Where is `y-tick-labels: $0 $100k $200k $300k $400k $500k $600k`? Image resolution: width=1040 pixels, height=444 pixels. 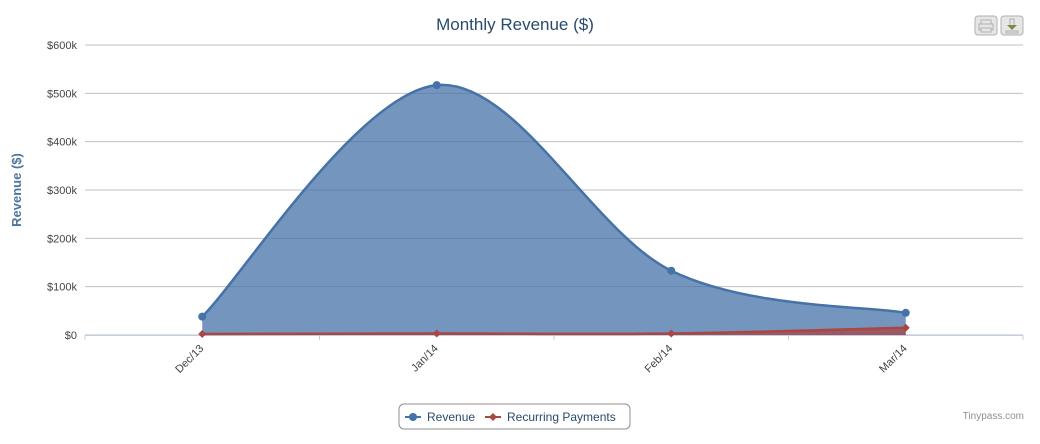
y-tick-labels: $0 $100k $200k $300k $400k $500k $600k is located at coordinates (62, 191).